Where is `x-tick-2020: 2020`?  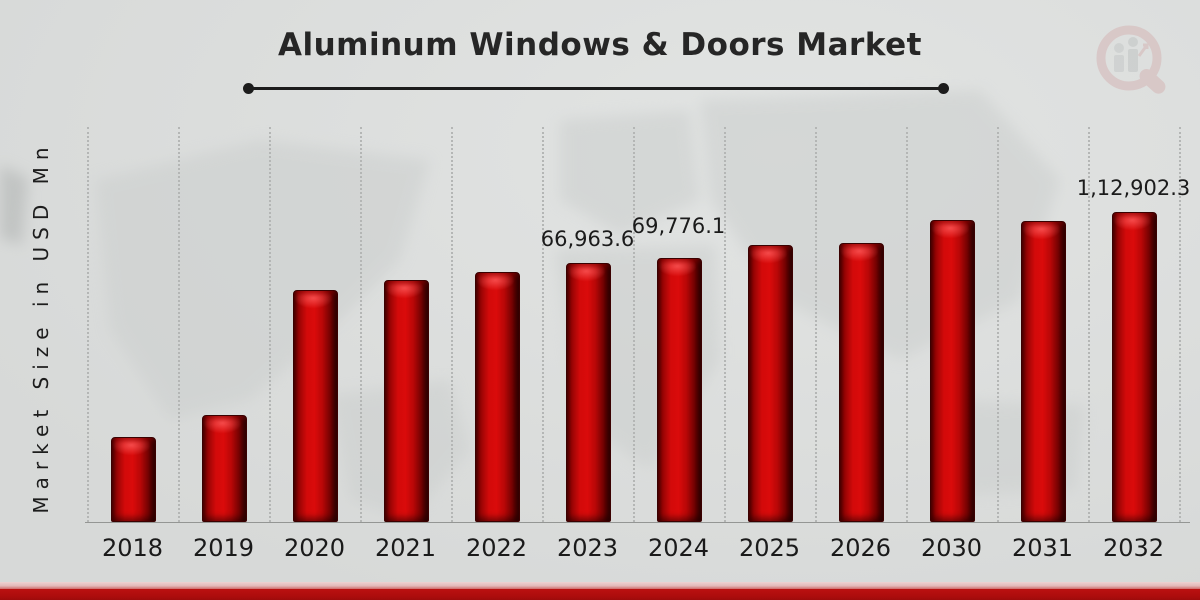
x-tick-2020: 2020 is located at coordinates (314, 548).